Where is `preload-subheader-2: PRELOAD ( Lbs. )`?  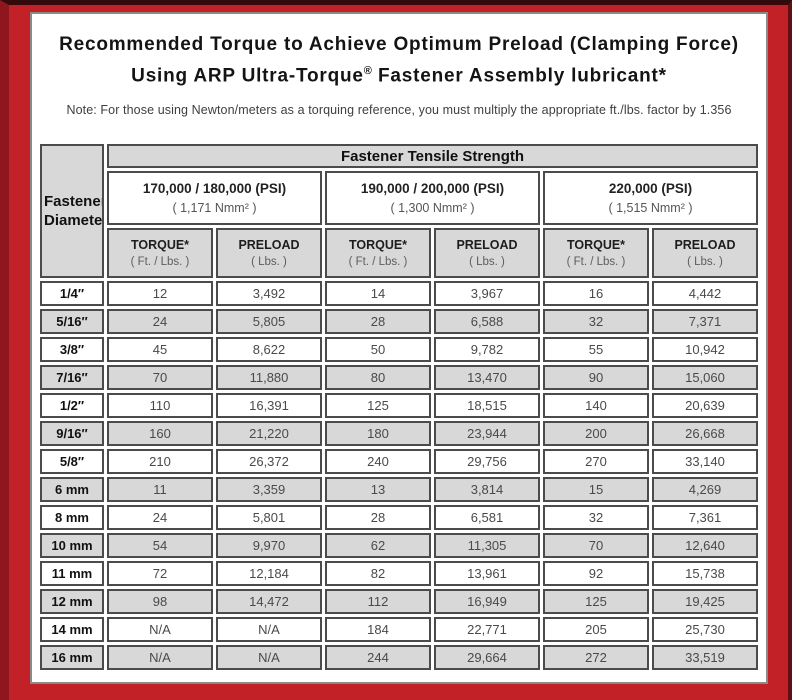 preload-subheader-2: PRELOAD ( Lbs. ) is located at coordinates (487, 253).